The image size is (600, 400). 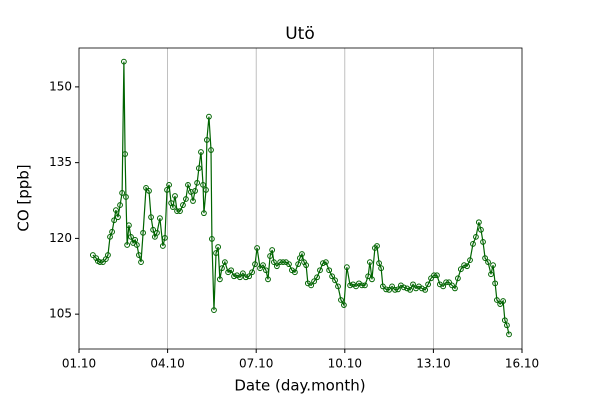 What do you see at coordinates (60, 162) in the screenshot?
I see `y-tick-label: 135` at bounding box center [60, 162].